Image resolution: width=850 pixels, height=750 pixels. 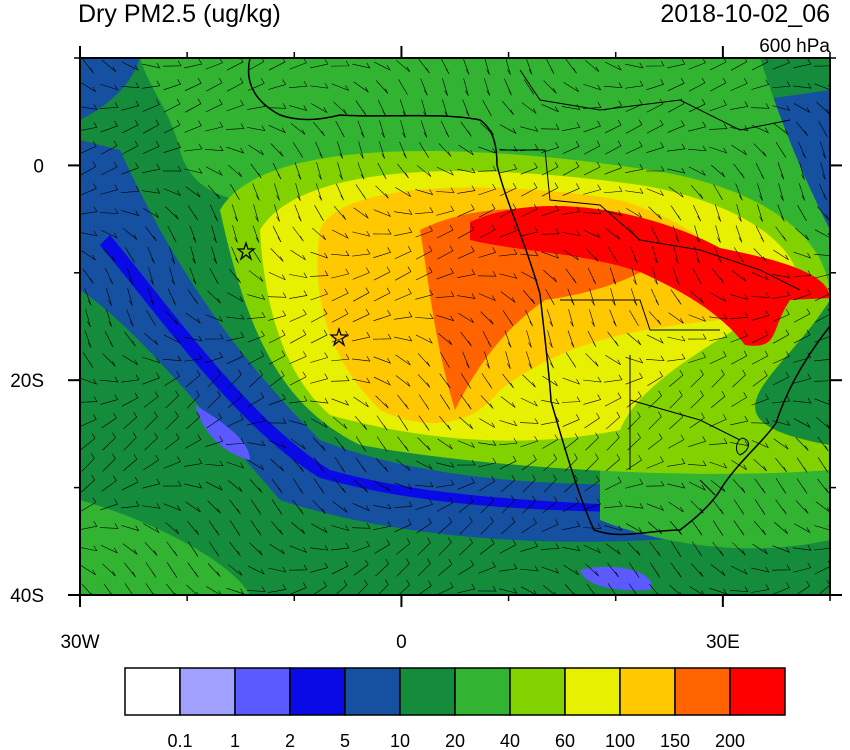 What do you see at coordinates (345, 740) in the screenshot?
I see `colorbar-label: 5` at bounding box center [345, 740].